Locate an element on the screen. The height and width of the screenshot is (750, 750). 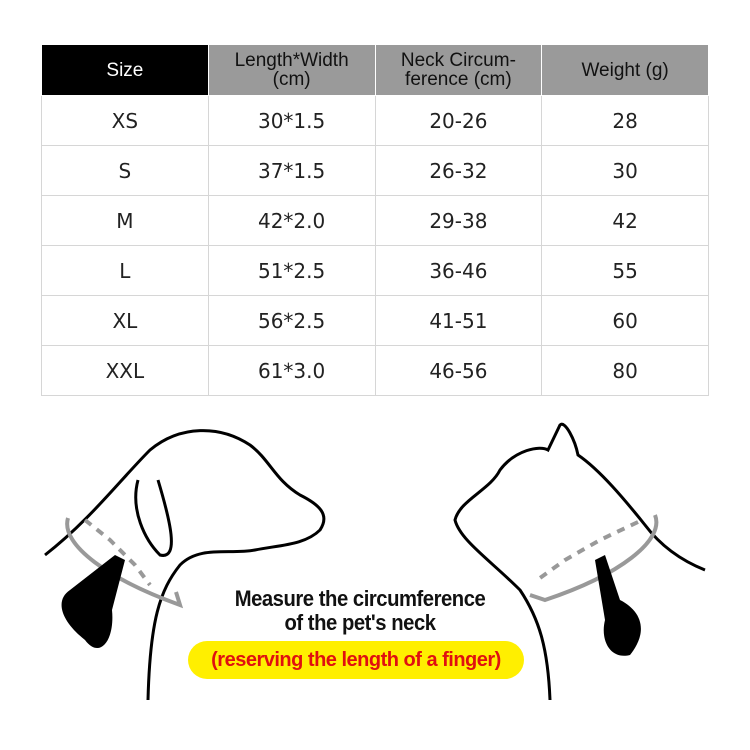
weight-cell: 60 is located at coordinates (625, 320).